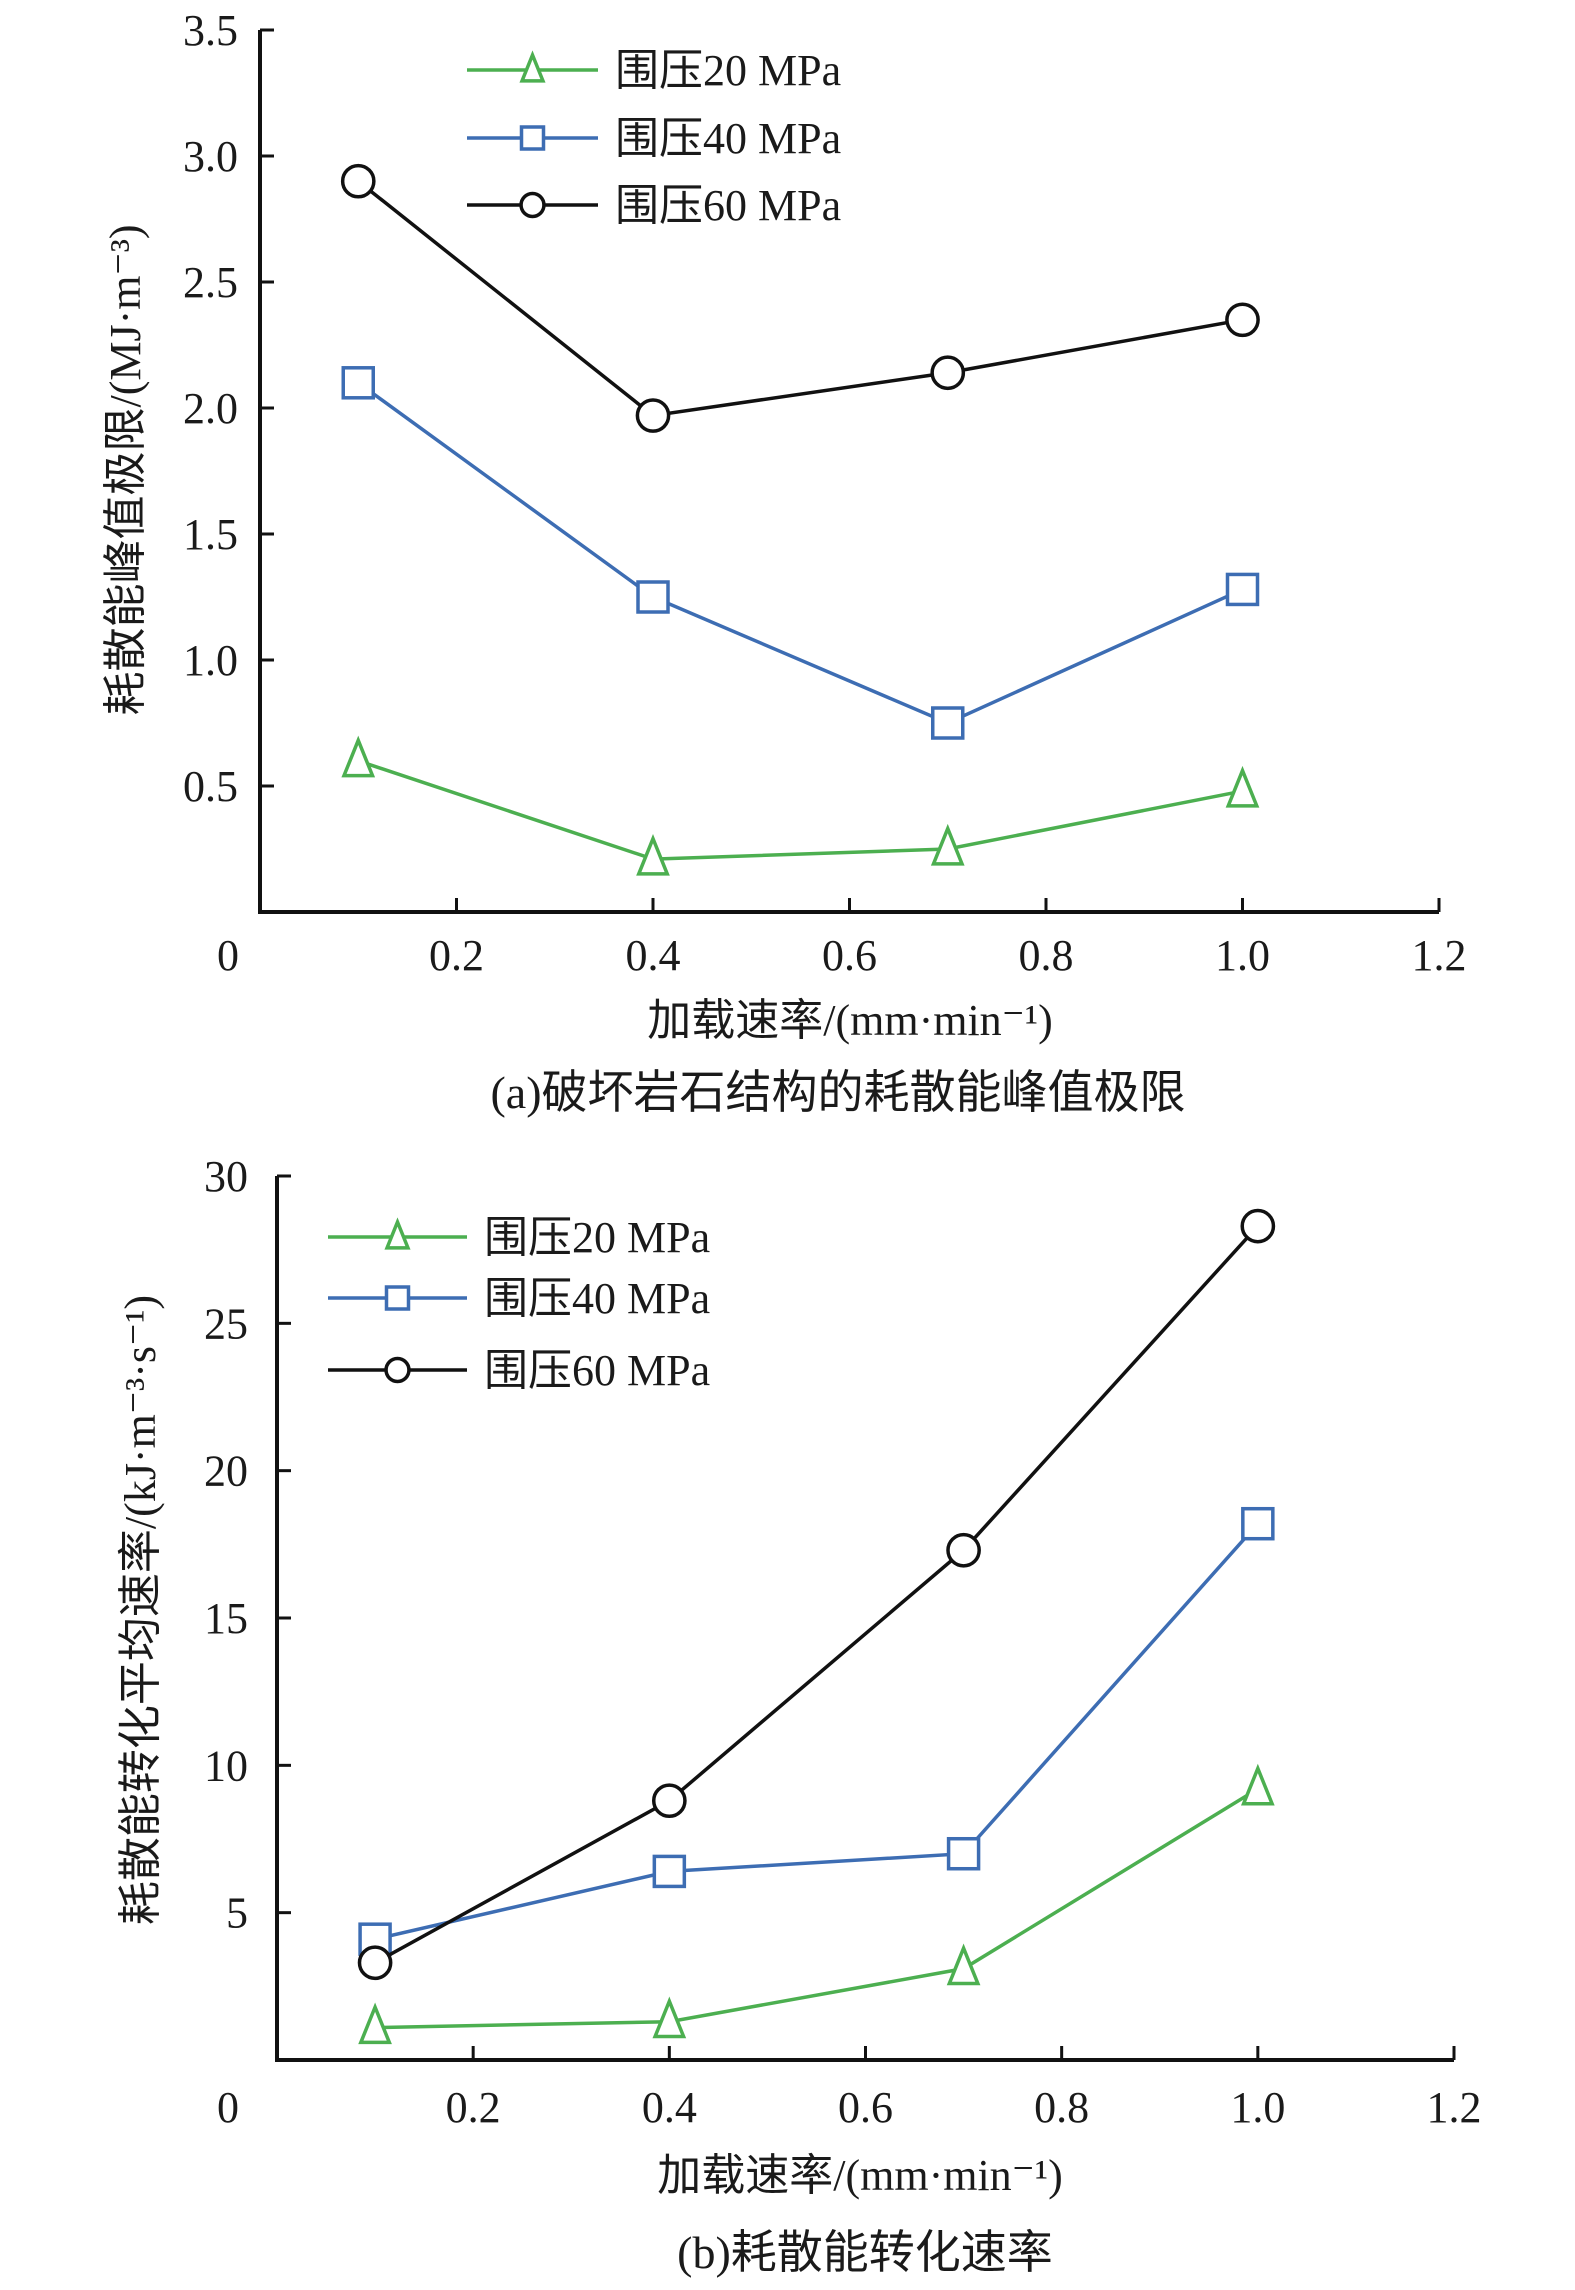 The width and height of the screenshot is (1575, 2290). Describe the element at coordinates (228, 2107) in the screenshot. I see `chart-b-x-tick-label: 0` at that location.